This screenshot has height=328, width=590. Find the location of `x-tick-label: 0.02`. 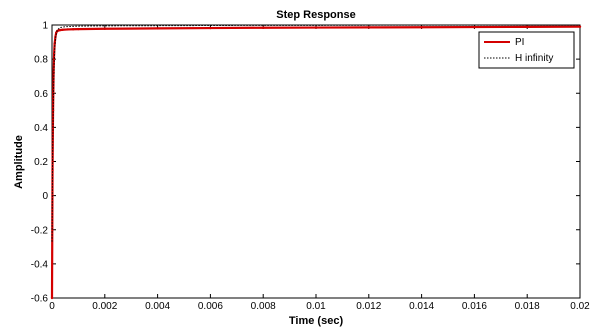

x-tick-label: 0.02 is located at coordinates (580, 306).